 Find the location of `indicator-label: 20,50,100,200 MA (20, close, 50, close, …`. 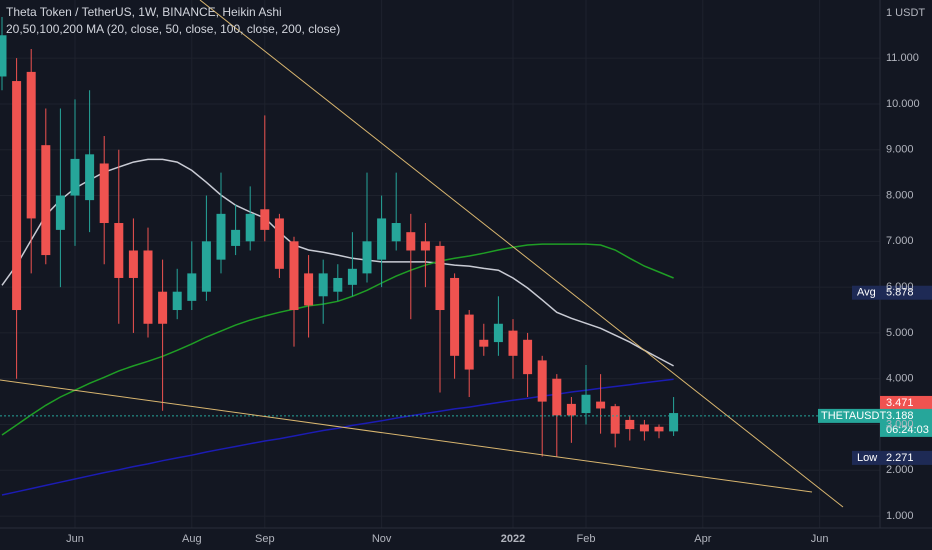

indicator-label: 20,50,100,200 MA (20, close, 50, close, … is located at coordinates (173, 29).